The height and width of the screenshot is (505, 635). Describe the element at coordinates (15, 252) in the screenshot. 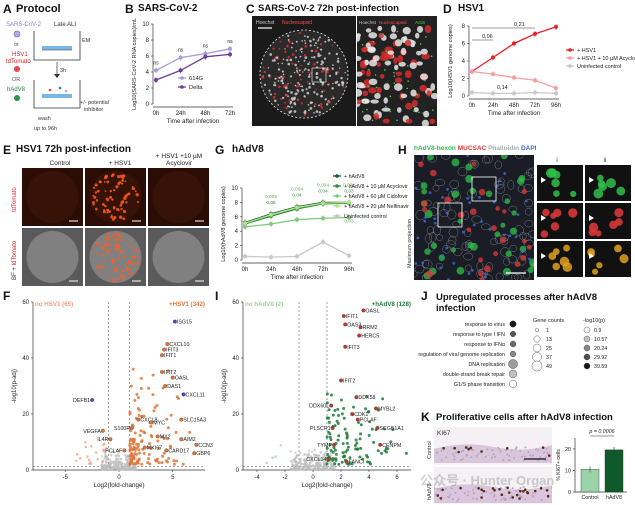

I see `e-row2-td: tdTomato` at that location.